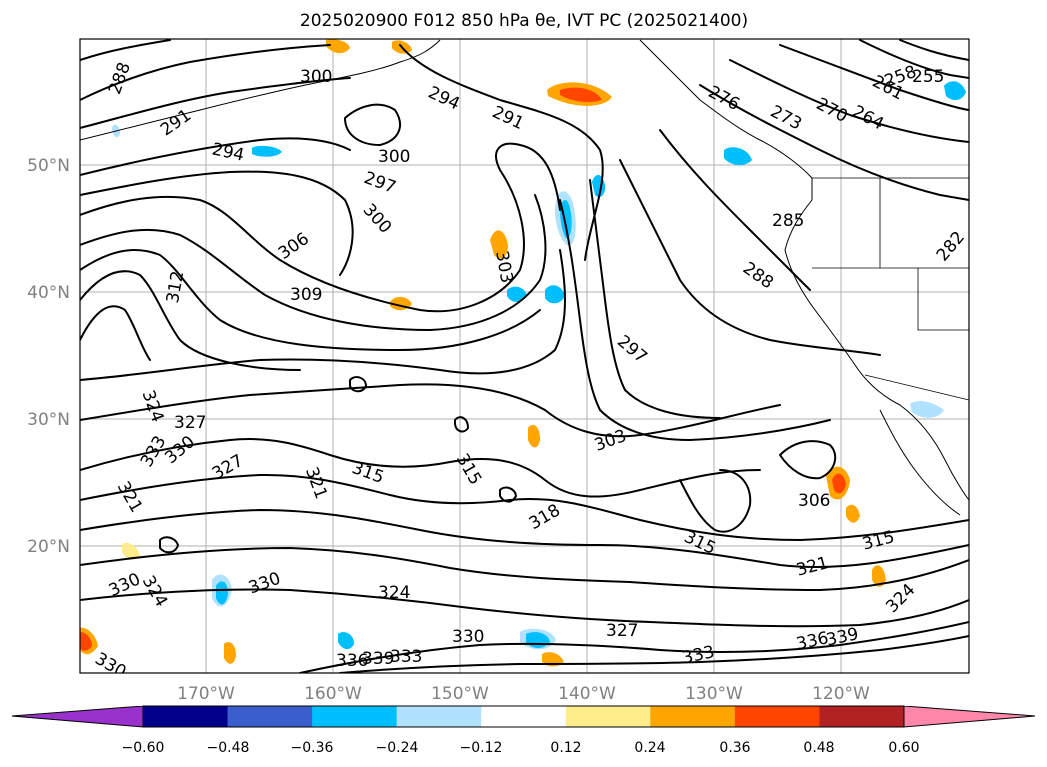  What do you see at coordinates (352, 661) in the screenshot?
I see `contour-label: 336` at bounding box center [352, 661].